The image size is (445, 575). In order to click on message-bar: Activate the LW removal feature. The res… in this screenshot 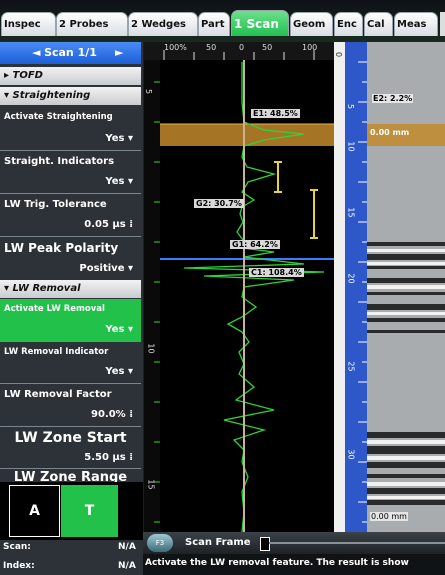, I will do `click(294, 564)`.